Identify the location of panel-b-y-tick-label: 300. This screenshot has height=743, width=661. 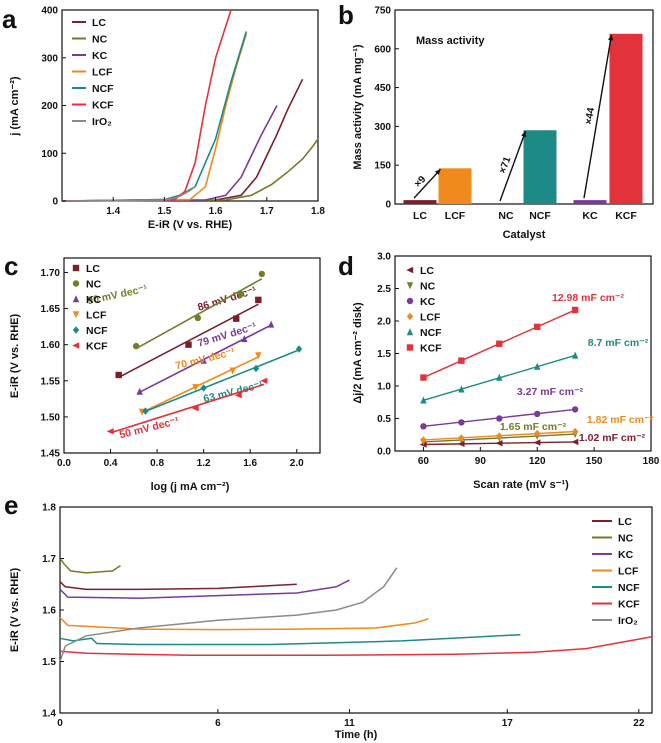
(382, 127).